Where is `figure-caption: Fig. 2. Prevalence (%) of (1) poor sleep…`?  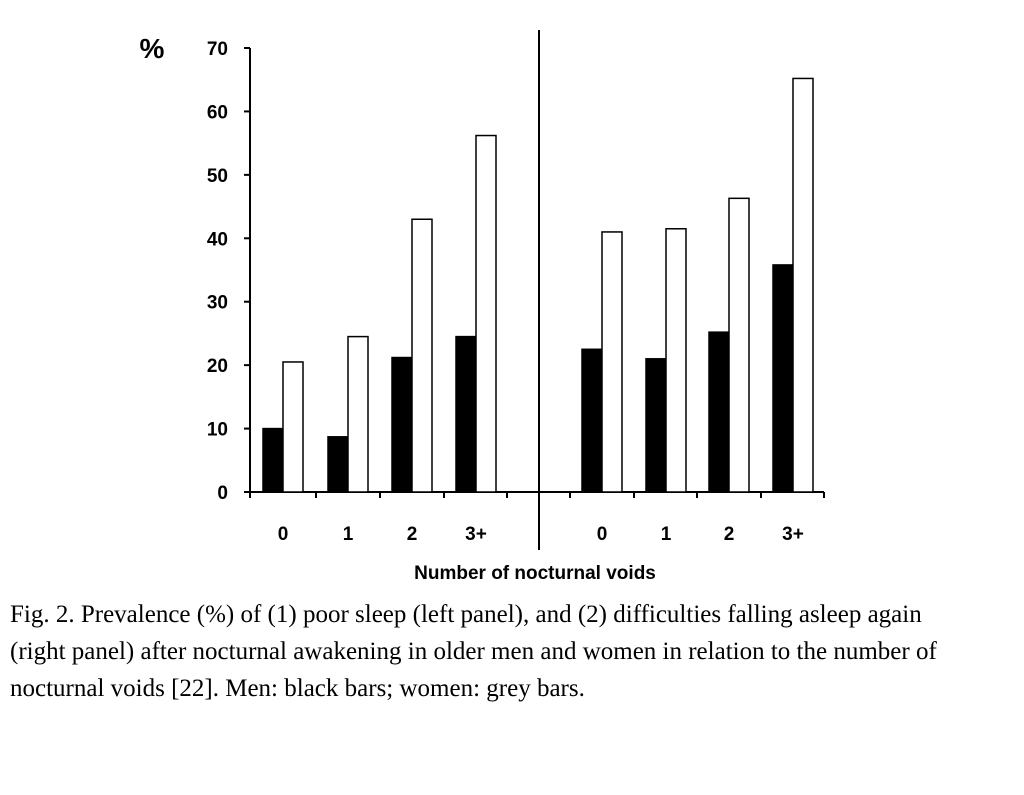 figure-caption: Fig. 2. Prevalence (%) of (1) poor sleep… is located at coordinates (473, 651).